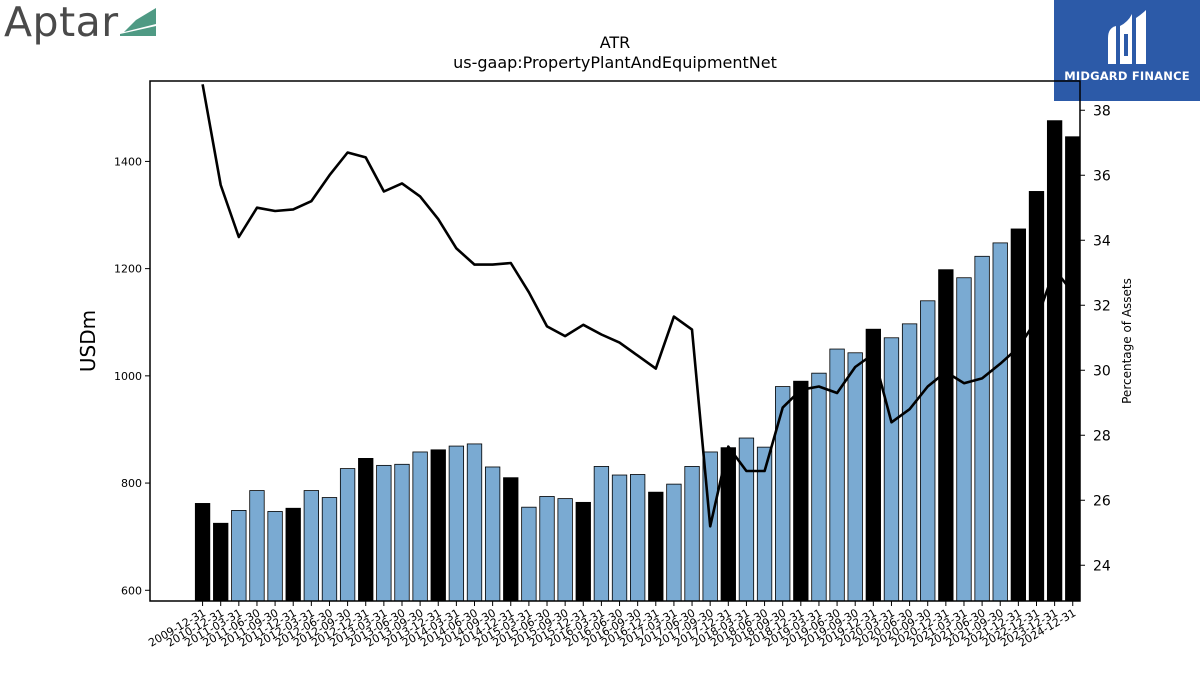 The height and width of the screenshot is (675, 1200). I want to click on y2-tick-label: 30, so click(1102, 371).